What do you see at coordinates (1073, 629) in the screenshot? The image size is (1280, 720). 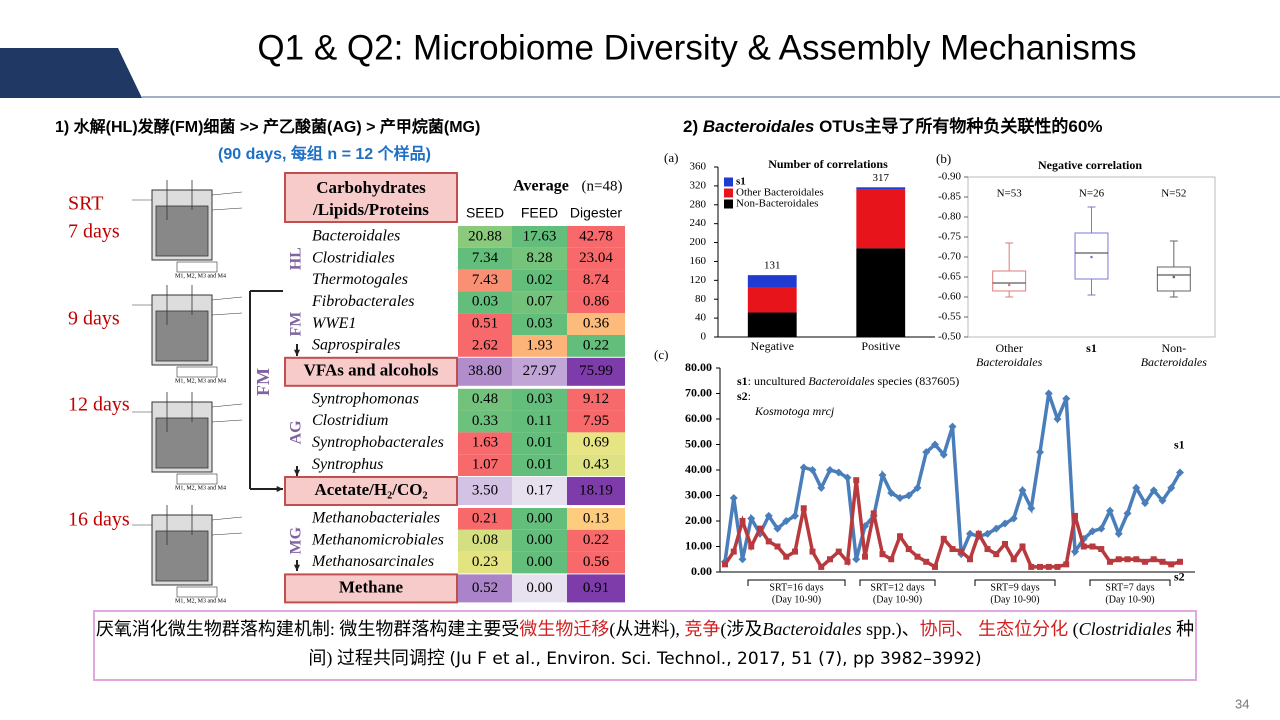 I see `caption-text: (` at bounding box center [1073, 629].